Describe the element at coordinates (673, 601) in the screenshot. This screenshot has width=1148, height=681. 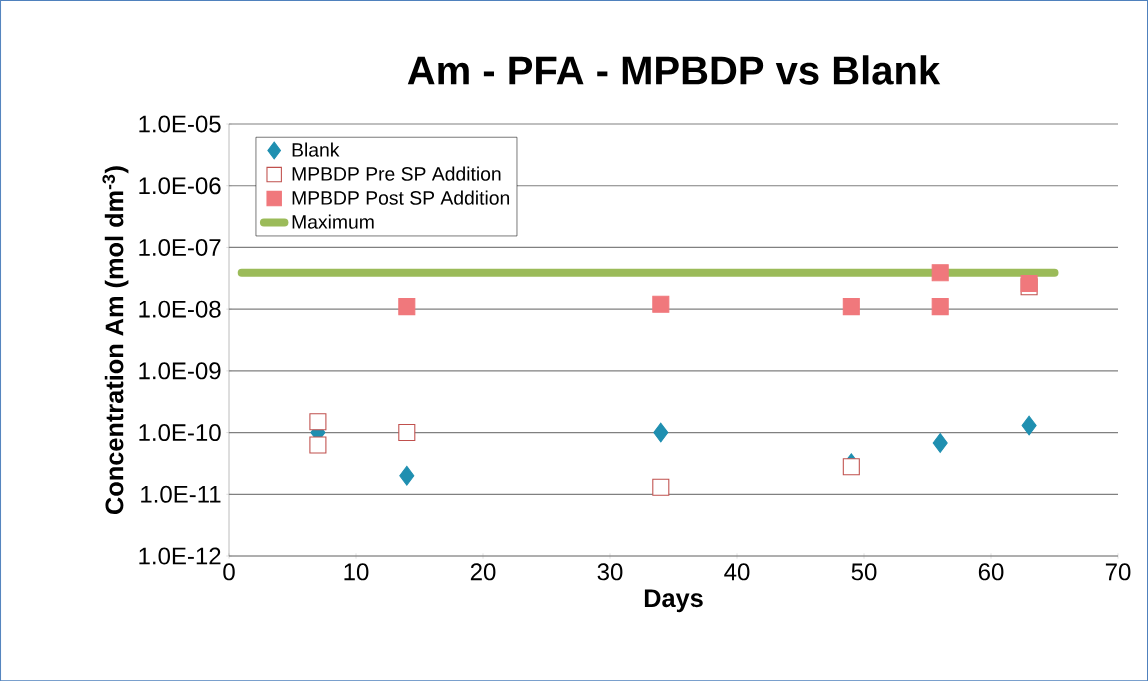
I see `x-axis-title: Days` at that location.